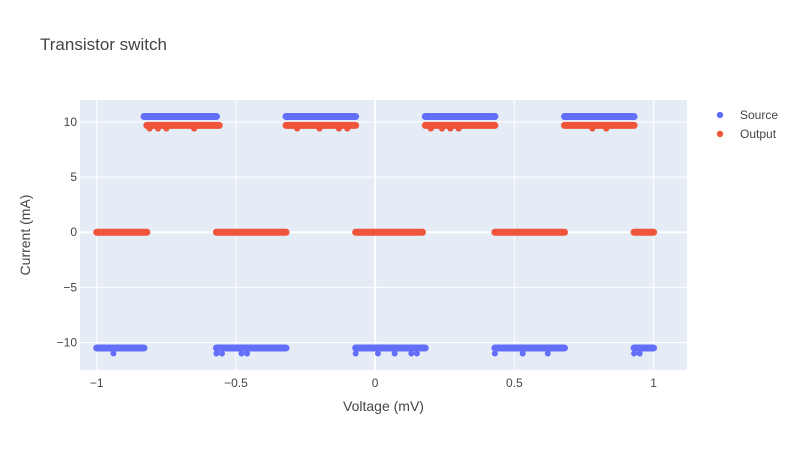  I want to click on y-tick-label: 5, so click(73, 177).